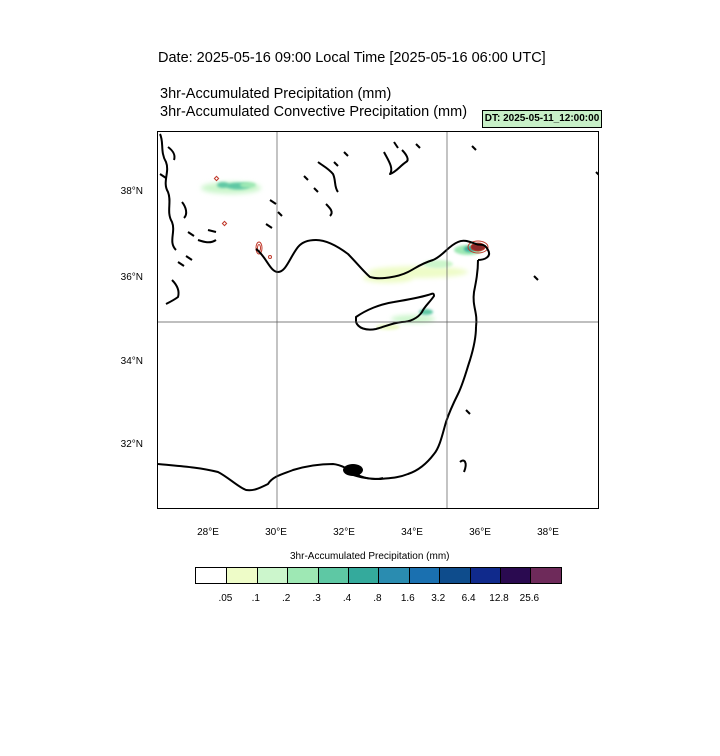 The width and height of the screenshot is (720, 756). Describe the element at coordinates (529, 598) in the screenshot. I see `colorbar-tick-label: 25.6` at that location.